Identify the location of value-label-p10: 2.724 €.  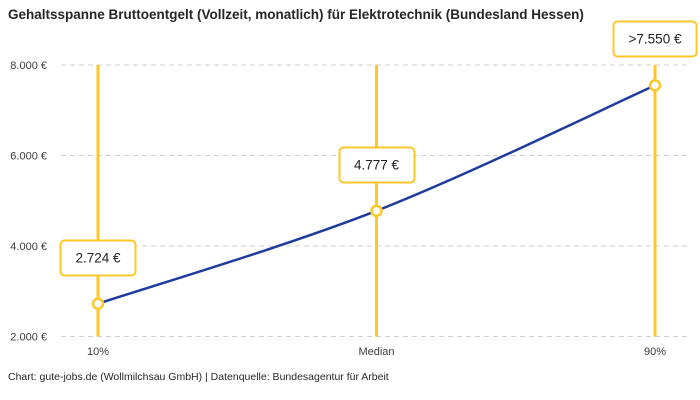
(98, 258).